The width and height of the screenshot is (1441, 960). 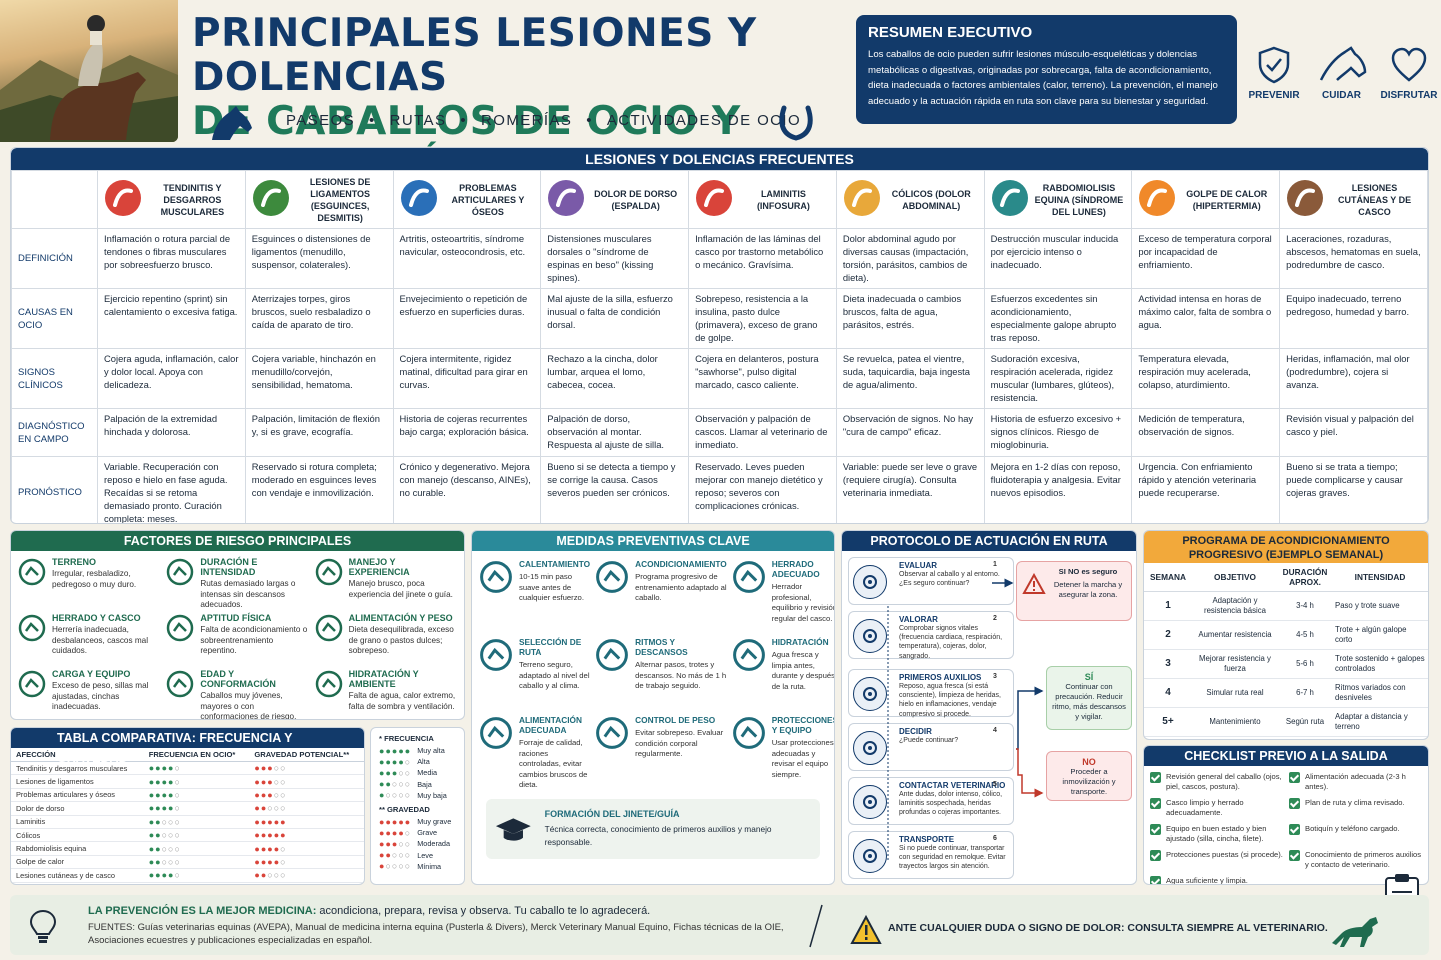 I want to click on injury-label: DOLOR DE DORSO (ESPALDA), so click(x=636, y=199).